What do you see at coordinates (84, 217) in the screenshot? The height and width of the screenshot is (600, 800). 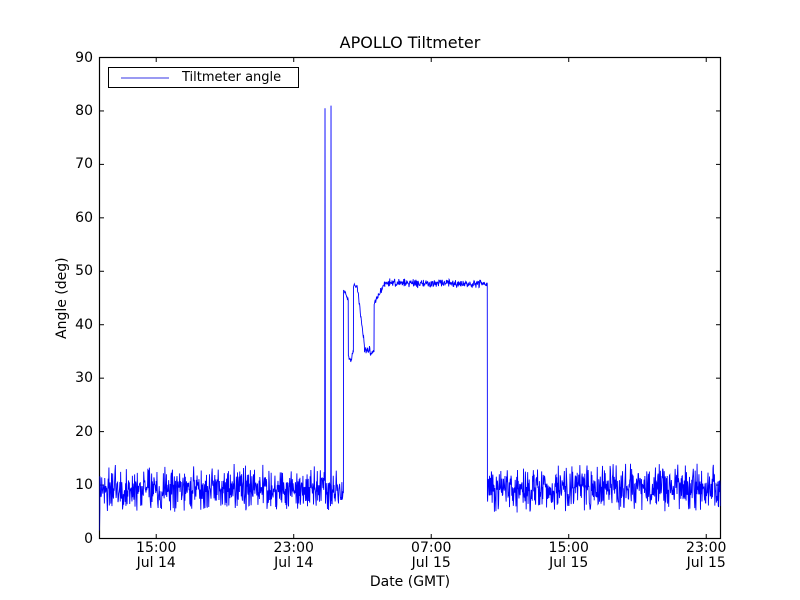 I see `y-tick-label: 60` at bounding box center [84, 217].